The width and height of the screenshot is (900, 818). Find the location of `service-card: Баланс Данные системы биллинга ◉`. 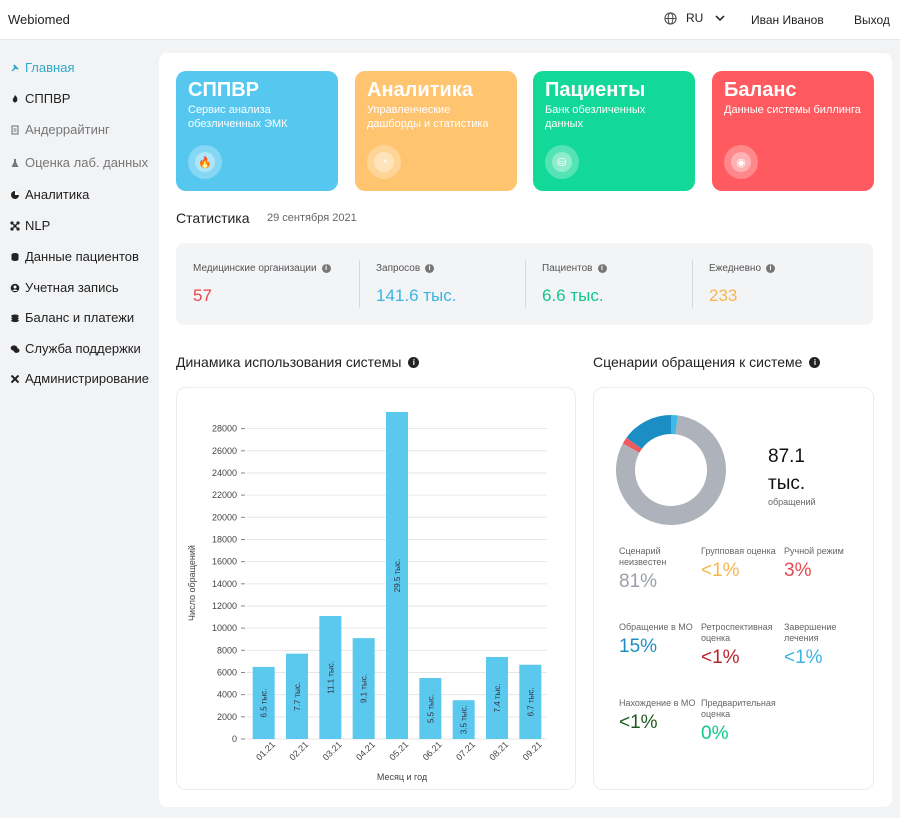

service-card: Баланс Данные системы биллинга ◉ is located at coordinates (793, 131).